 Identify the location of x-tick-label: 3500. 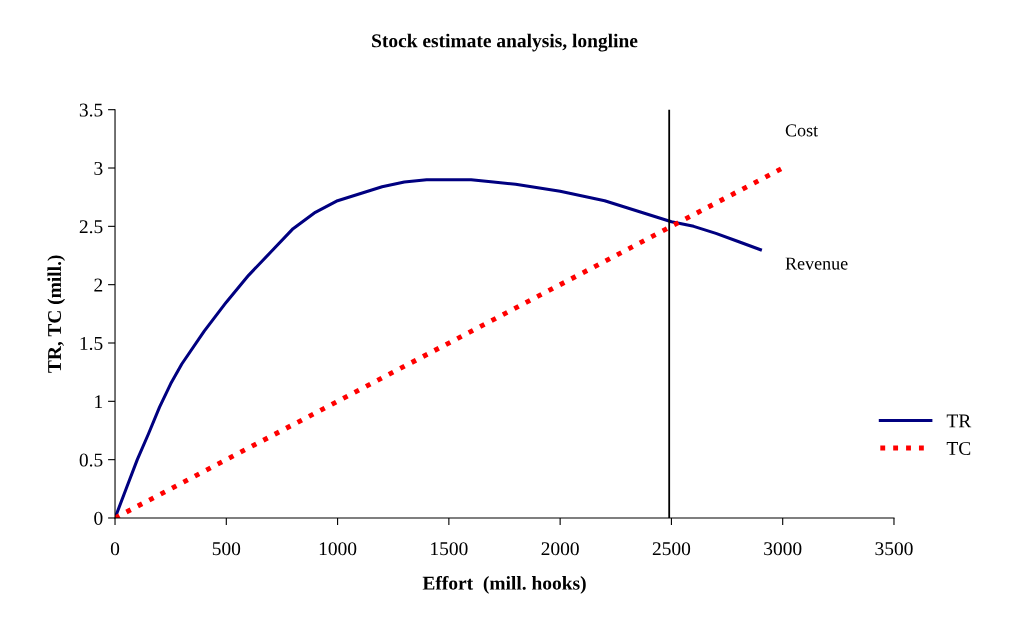
(894, 549).